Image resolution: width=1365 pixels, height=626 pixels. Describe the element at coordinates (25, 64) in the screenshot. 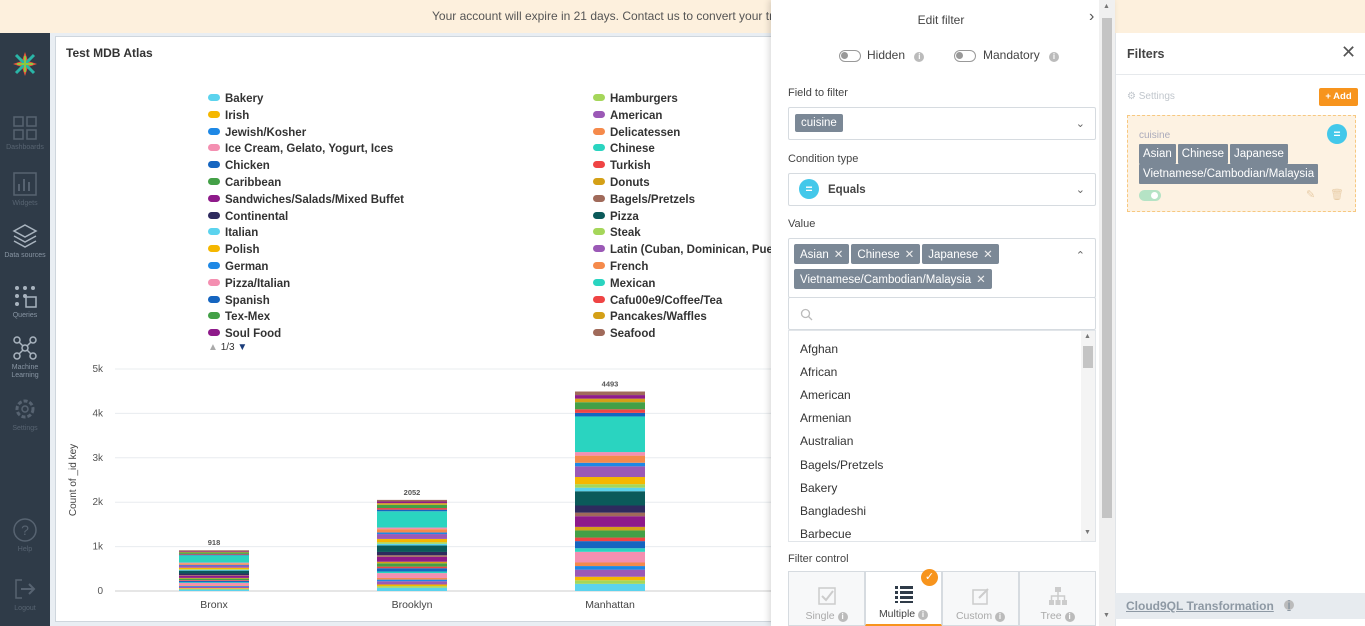

I see `app-logo-icon` at that location.